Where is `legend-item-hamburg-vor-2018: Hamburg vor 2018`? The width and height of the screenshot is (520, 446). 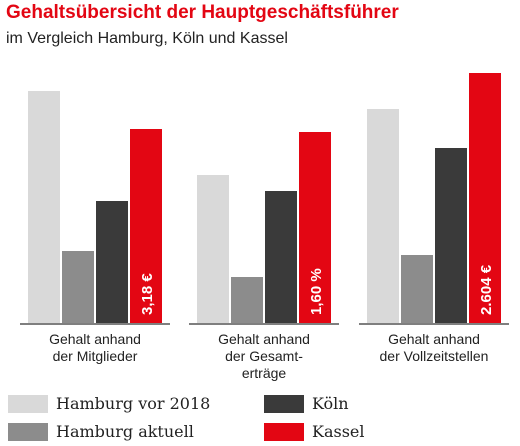 legend-item-hamburg-vor-2018: Hamburg vor 2018 is located at coordinates (109, 403).